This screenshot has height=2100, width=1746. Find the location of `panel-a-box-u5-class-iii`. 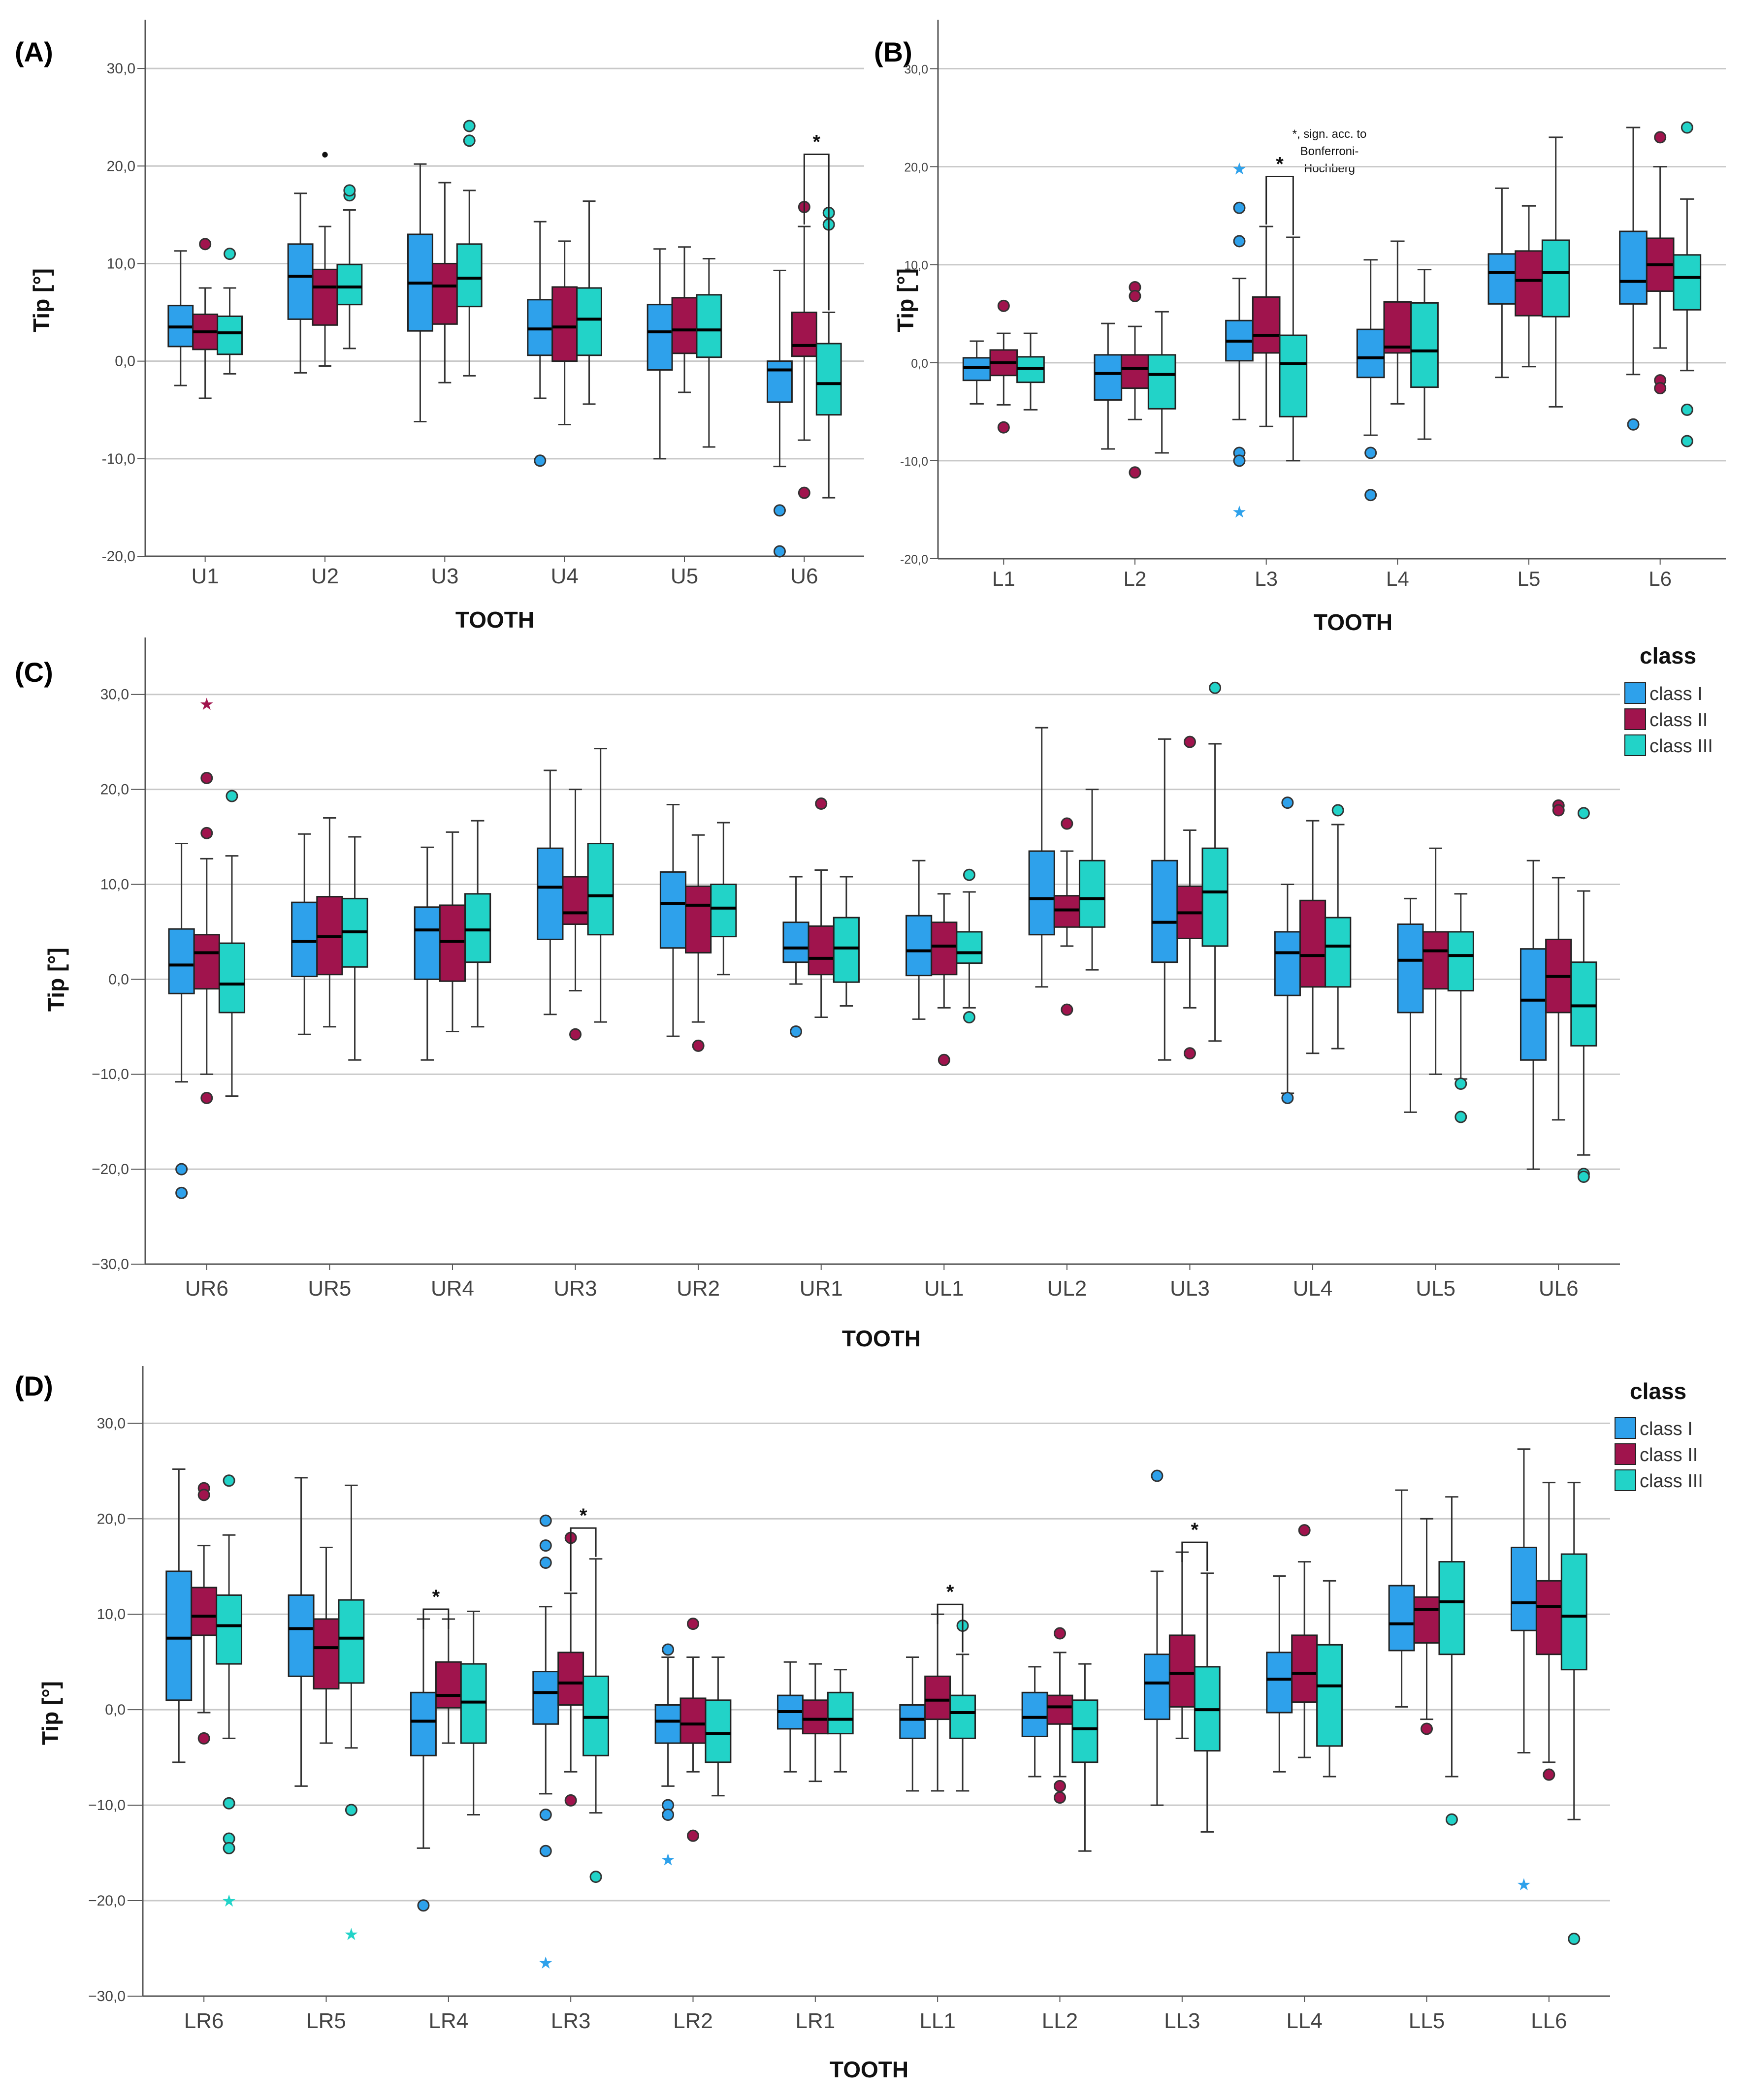

panel-a-box-u5-class-iii is located at coordinates (709, 353).